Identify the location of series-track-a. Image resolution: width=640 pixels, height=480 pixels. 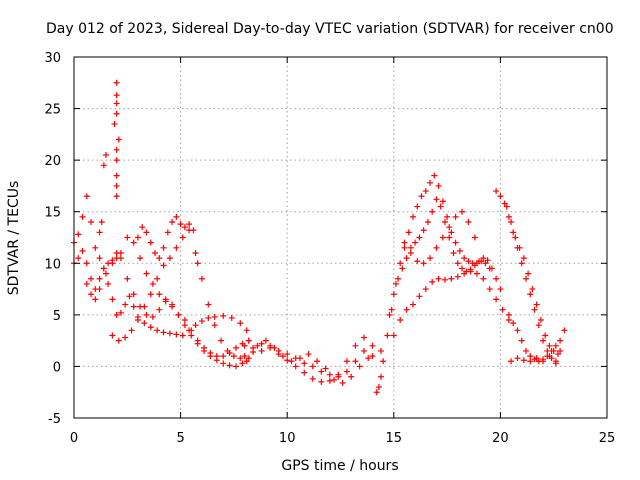
(160, 266).